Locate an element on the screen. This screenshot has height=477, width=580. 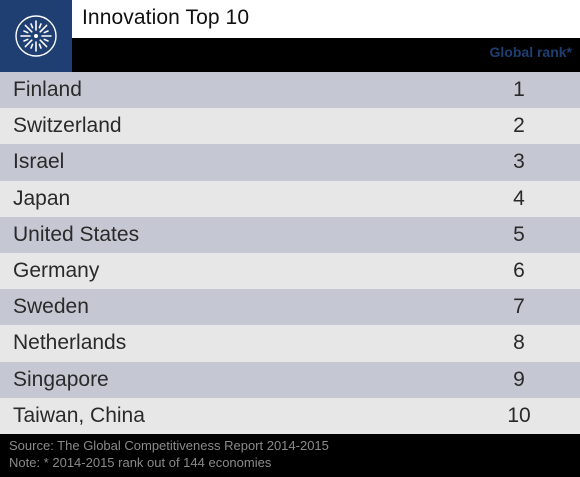
table-row: United States 5 is located at coordinates (290, 234).